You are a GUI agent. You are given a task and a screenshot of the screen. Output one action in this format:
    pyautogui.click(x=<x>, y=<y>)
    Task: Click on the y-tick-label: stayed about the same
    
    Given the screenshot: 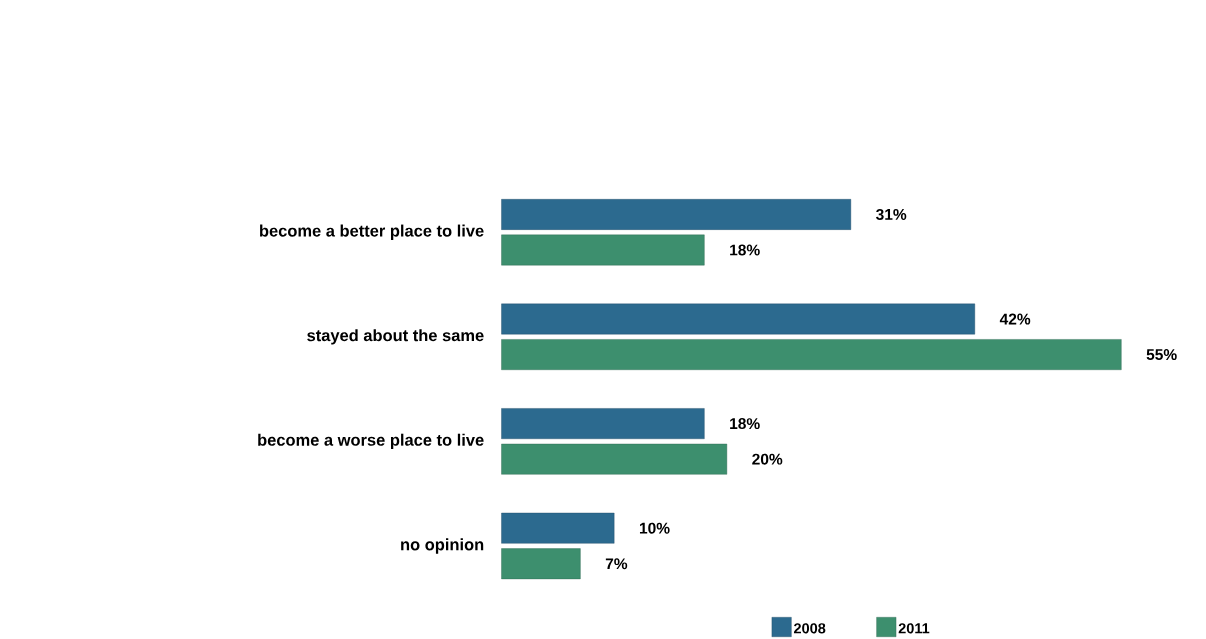 What is the action you would take?
    pyautogui.click(x=395, y=337)
    